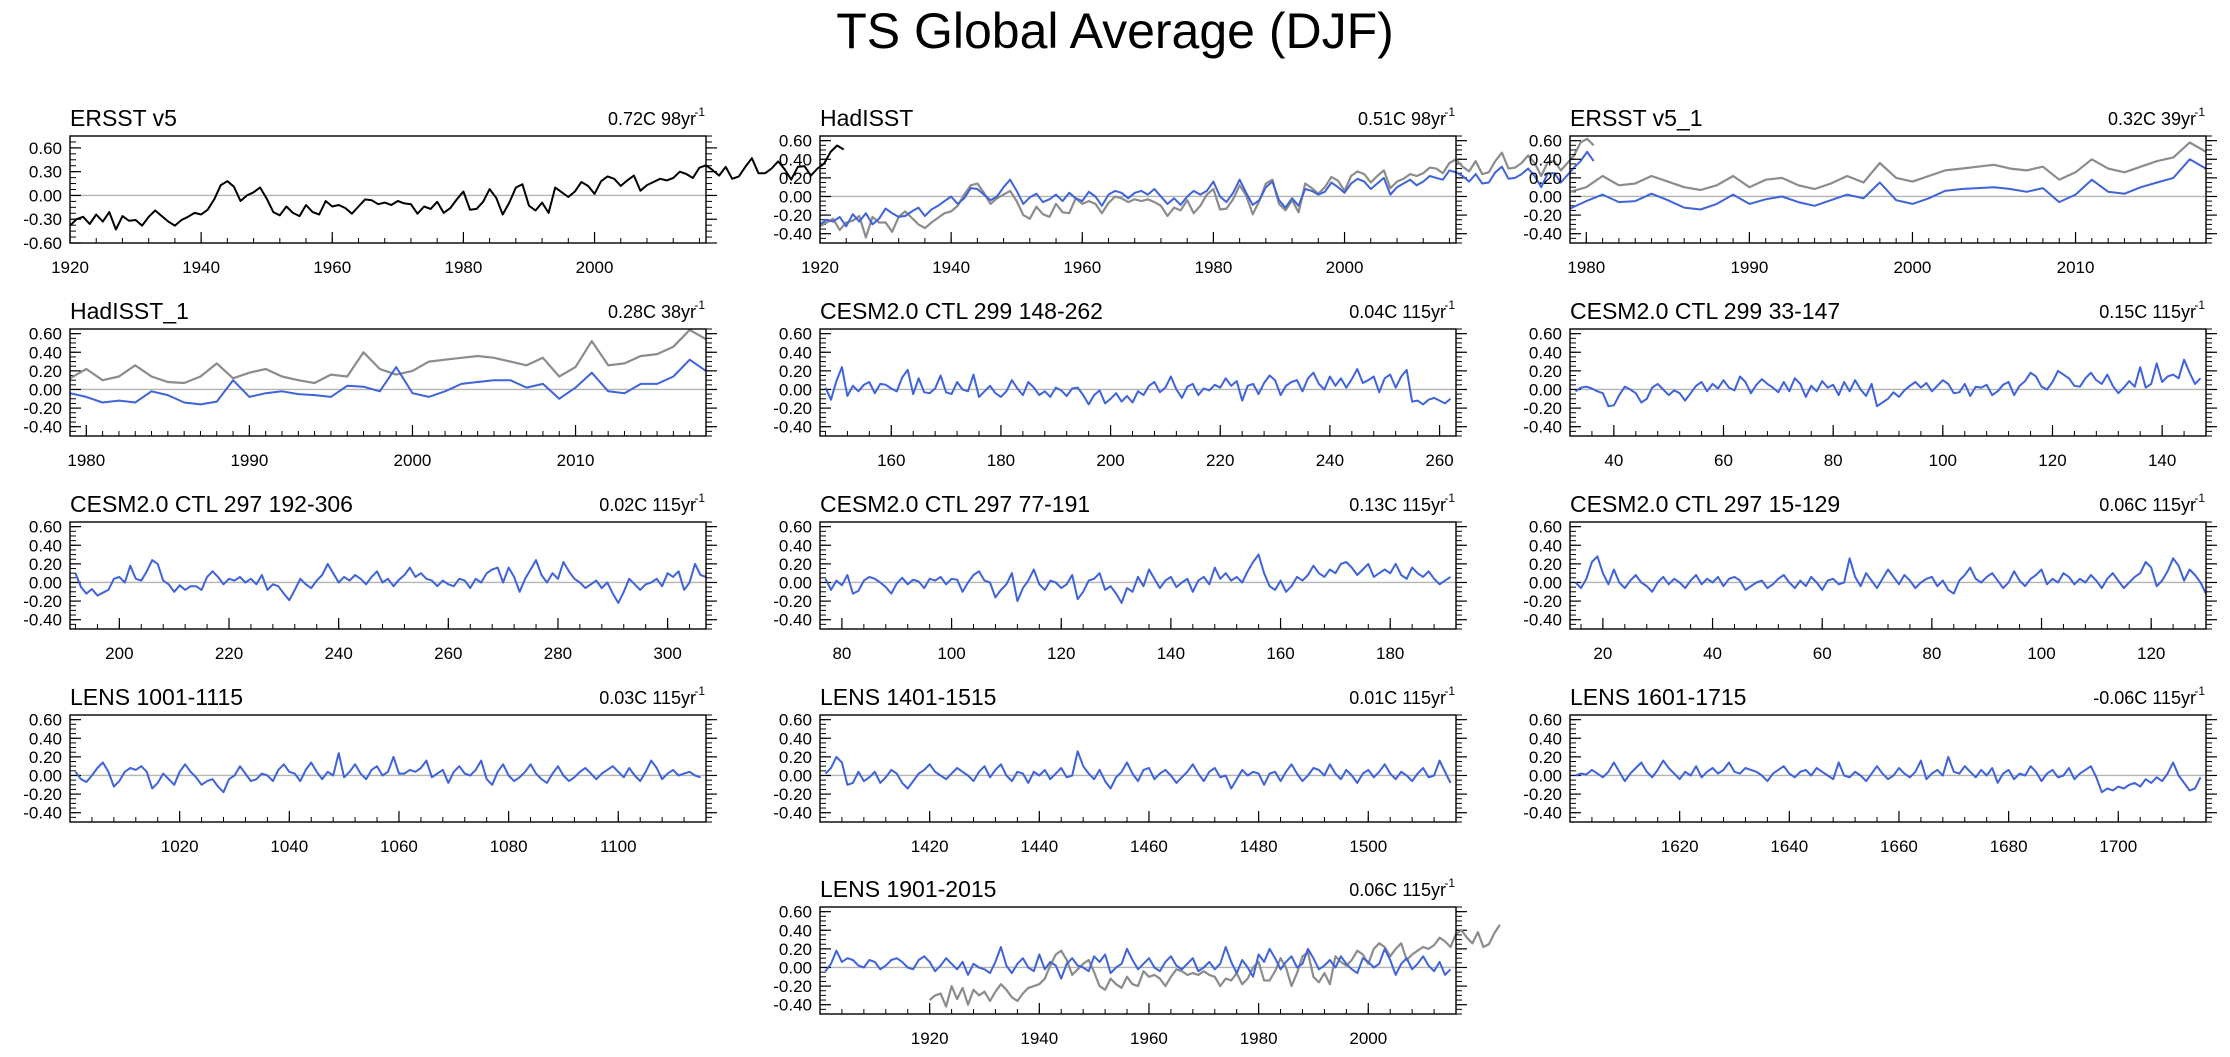  What do you see at coordinates (45, 172) in the screenshot?
I see `y-tick-label: 0.30` at bounding box center [45, 172].